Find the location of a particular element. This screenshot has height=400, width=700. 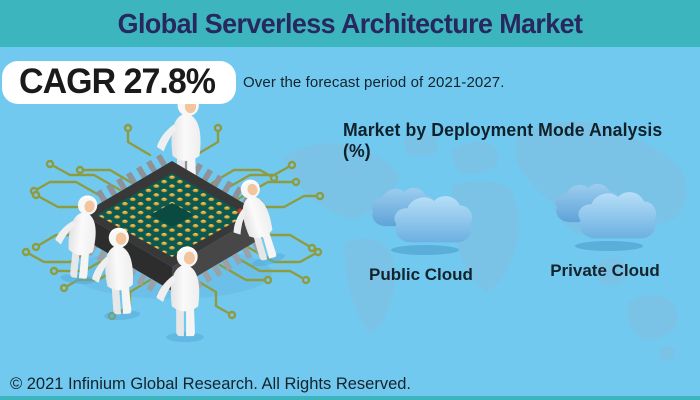

mode-public-cloud: Public Cloud is located at coordinates (421, 230).